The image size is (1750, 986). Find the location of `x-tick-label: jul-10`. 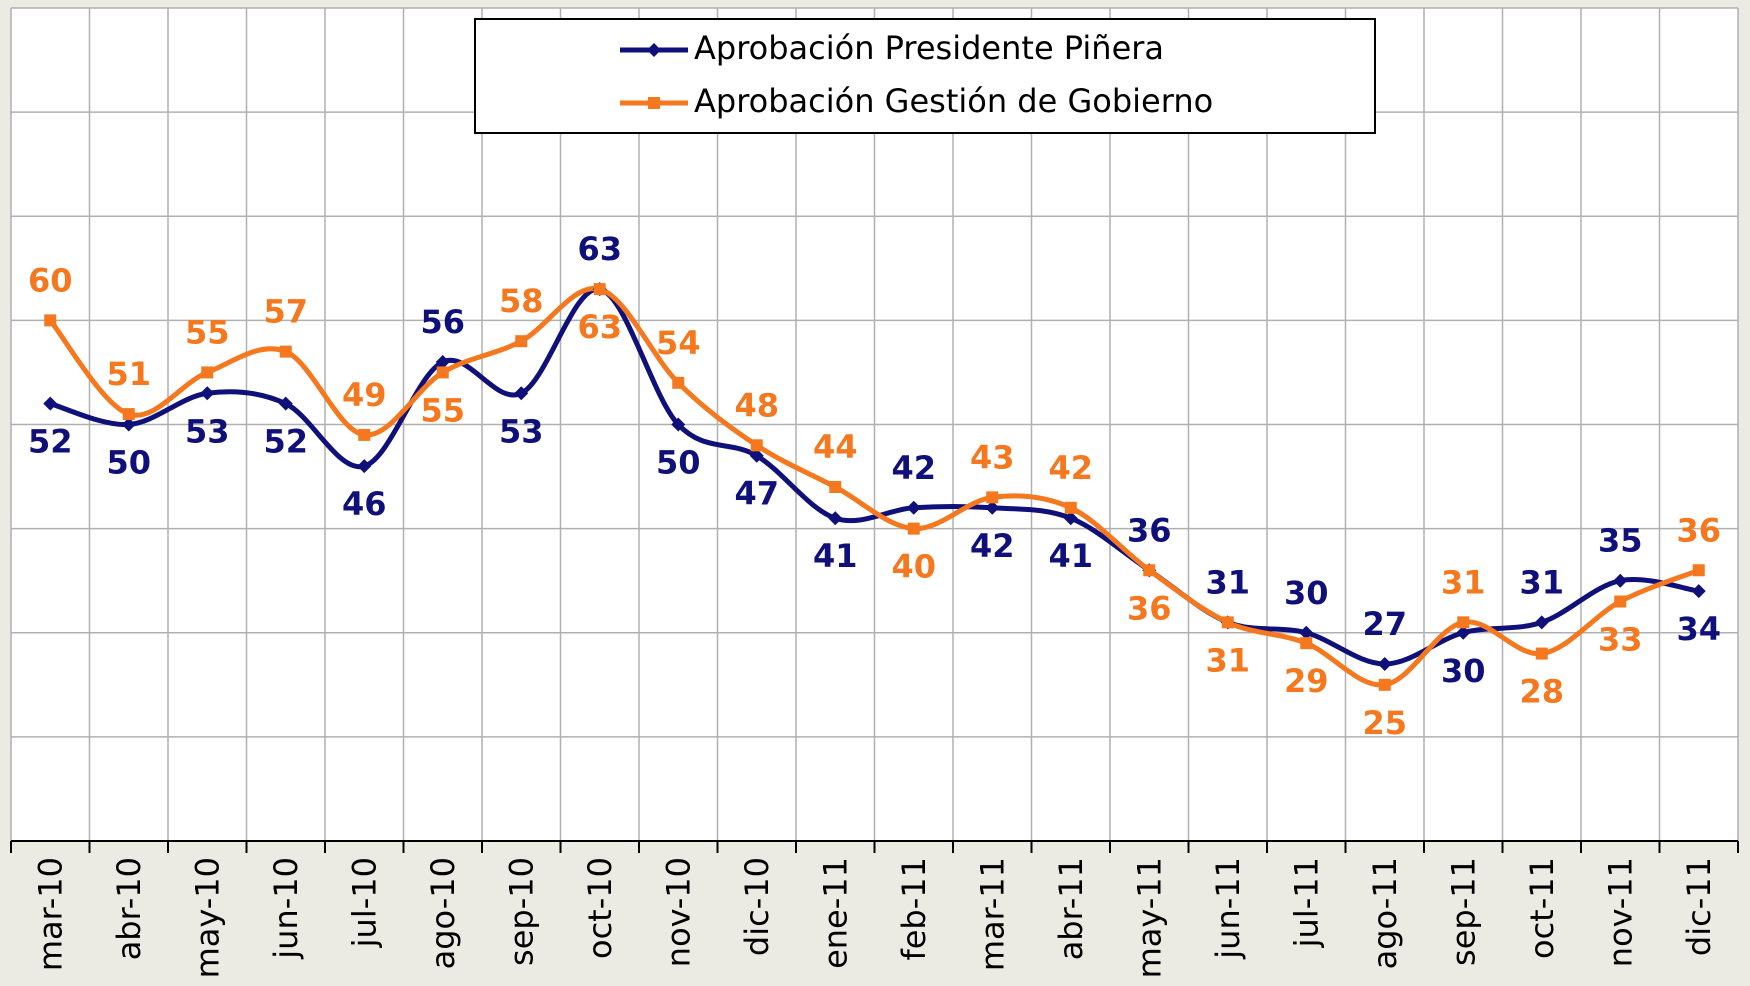

x-tick-label: jul-10 is located at coordinates (364, 902).